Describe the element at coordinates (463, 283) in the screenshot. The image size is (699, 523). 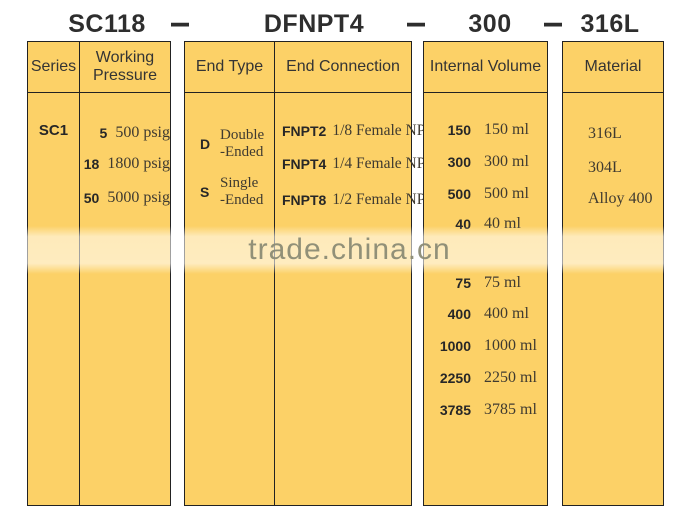
I see `volume-code: 75` at that location.